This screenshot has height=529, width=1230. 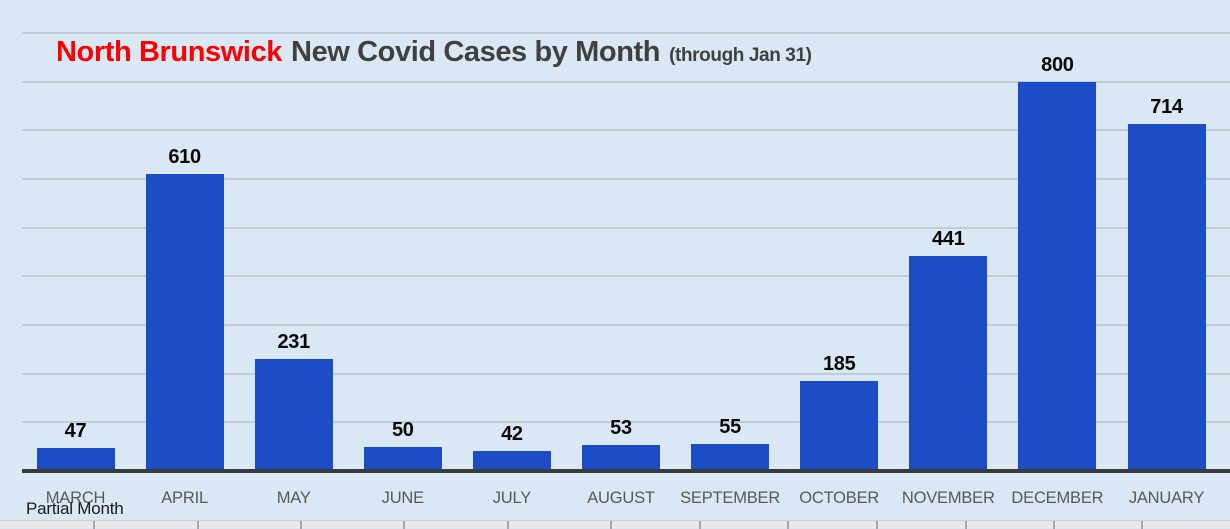 I want to click on bar-october, so click(x=839, y=426).